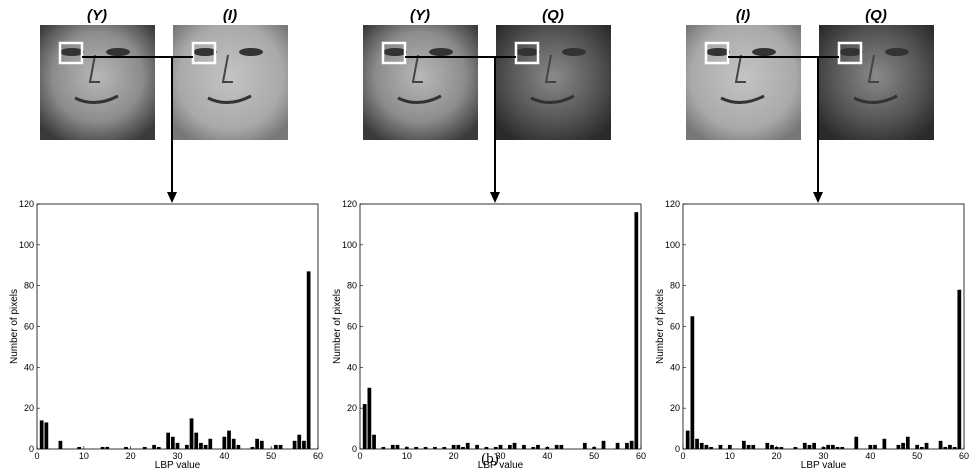 The width and height of the screenshot is (979, 468). Describe the element at coordinates (675, 286) in the screenshot. I see `y-tick-label: 80` at that location.